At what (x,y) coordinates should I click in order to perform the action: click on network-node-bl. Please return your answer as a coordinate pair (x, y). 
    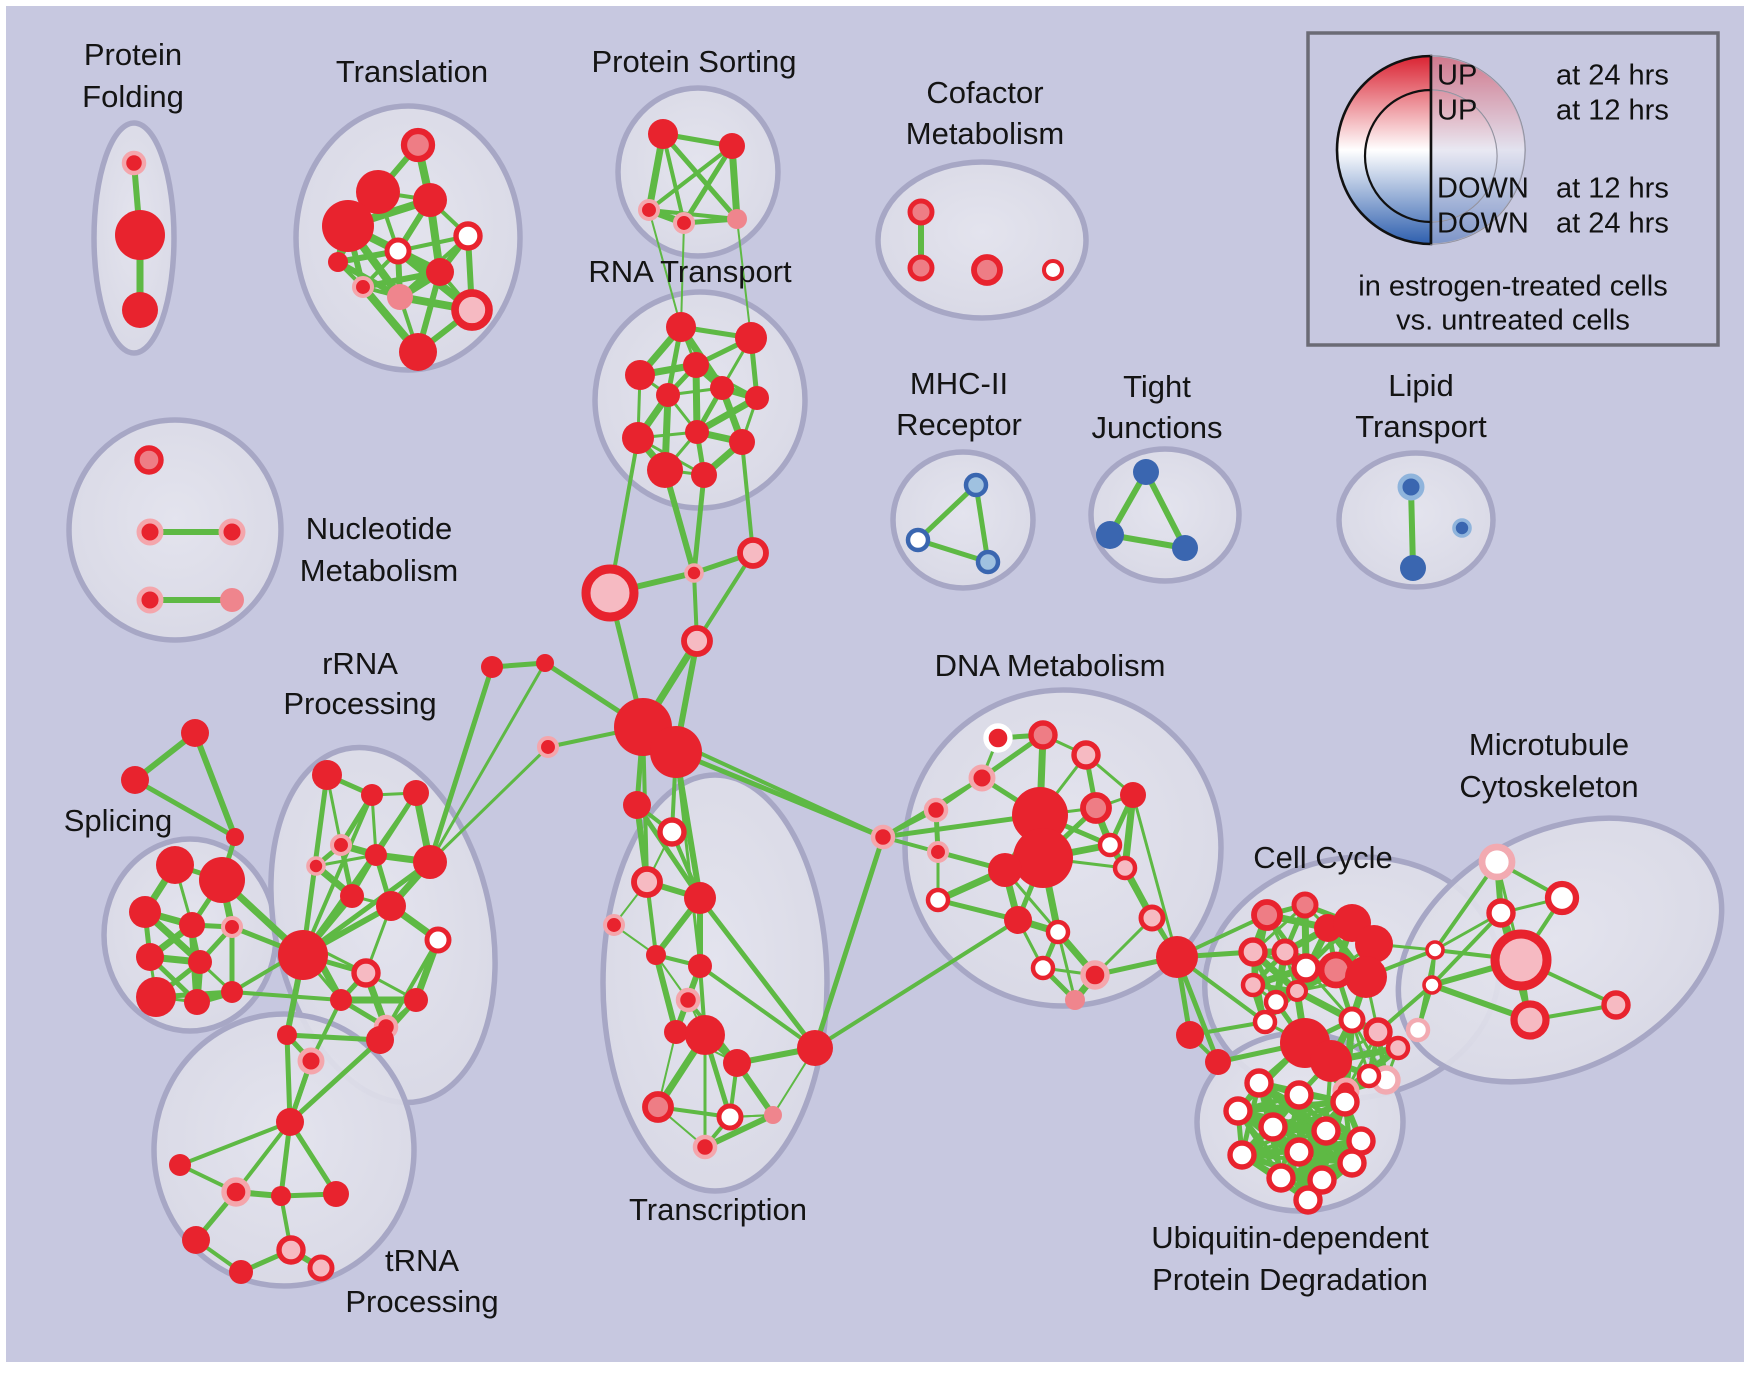
    Looking at the image, I should click on (988, 562).